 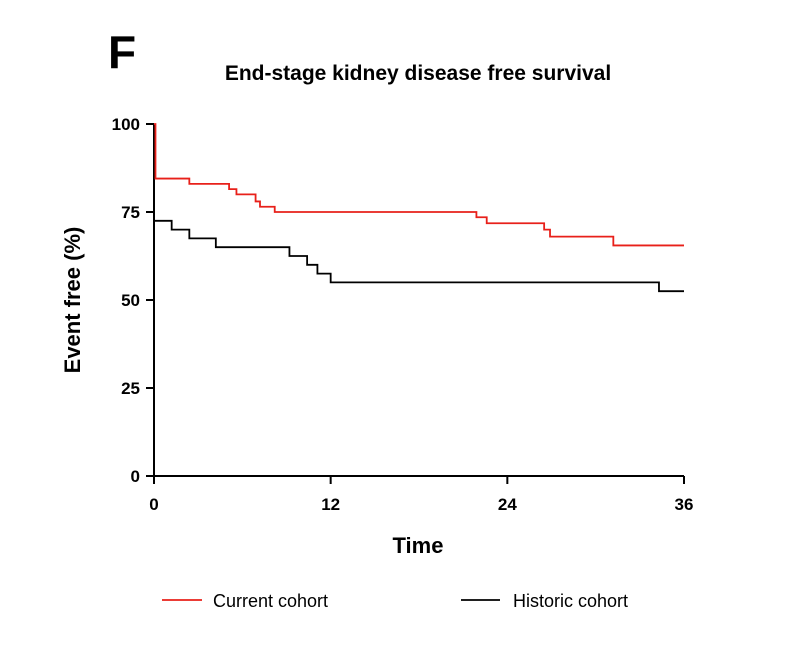 What do you see at coordinates (130, 300) in the screenshot?
I see `y-tick-label: 50` at bounding box center [130, 300].